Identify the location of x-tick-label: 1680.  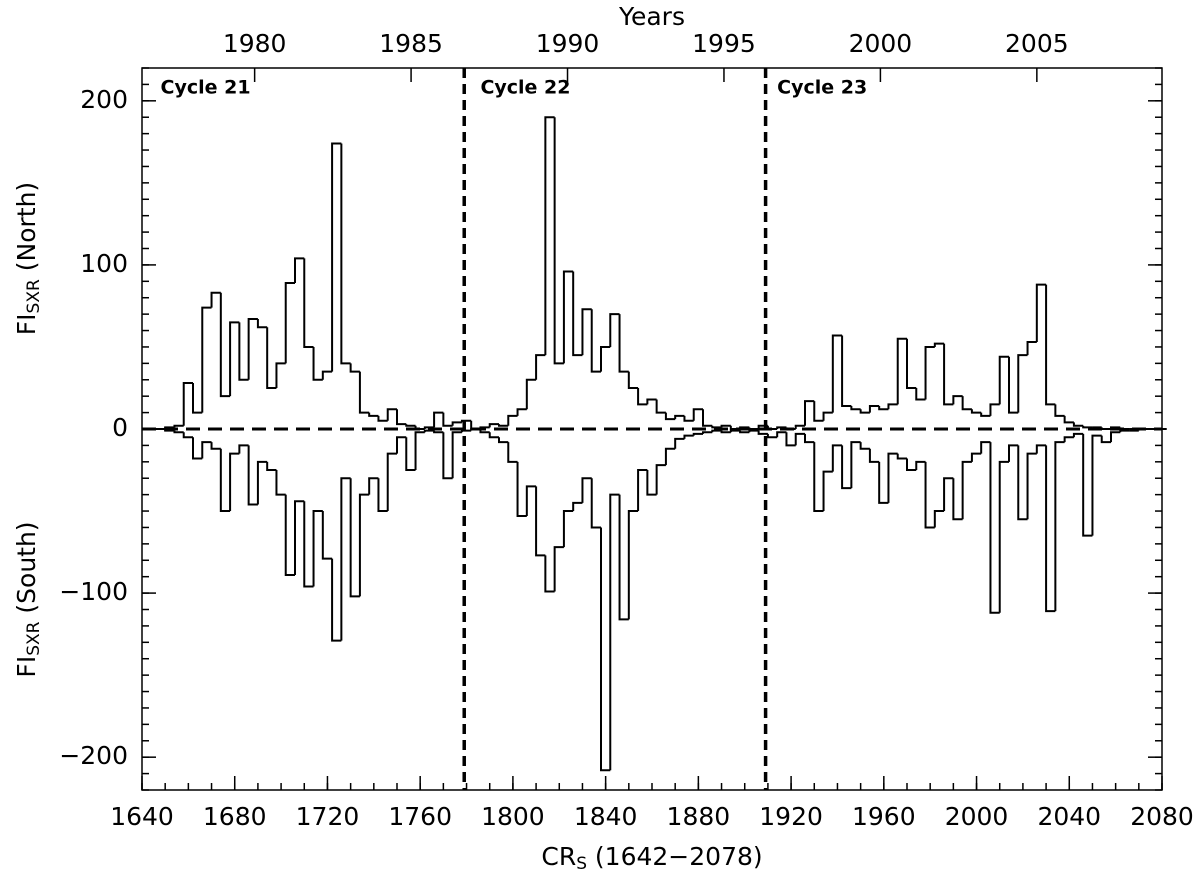
(235, 816).